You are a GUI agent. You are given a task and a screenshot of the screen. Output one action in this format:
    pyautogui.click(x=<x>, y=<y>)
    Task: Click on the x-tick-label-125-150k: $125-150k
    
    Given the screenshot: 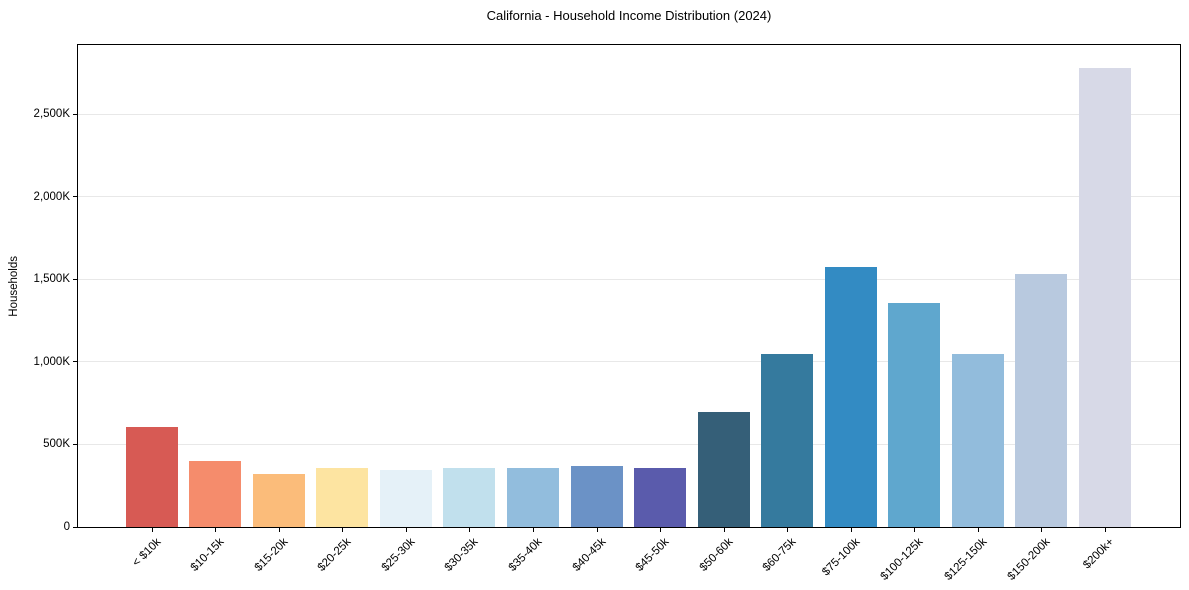 What is the action you would take?
    pyautogui.click(x=966, y=559)
    